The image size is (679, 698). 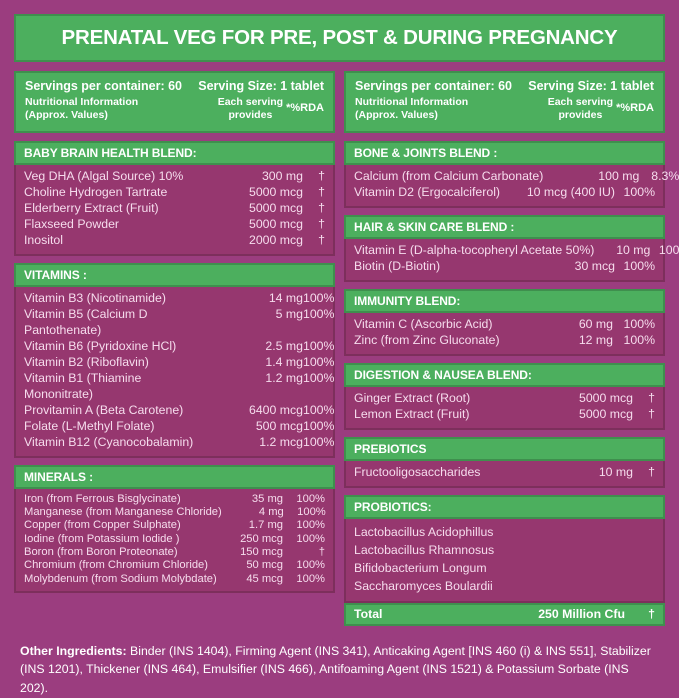 I want to click on ingredient-row: Vitamin B5 (Calcium D 5 mg 100%, so click(x=179, y=314).